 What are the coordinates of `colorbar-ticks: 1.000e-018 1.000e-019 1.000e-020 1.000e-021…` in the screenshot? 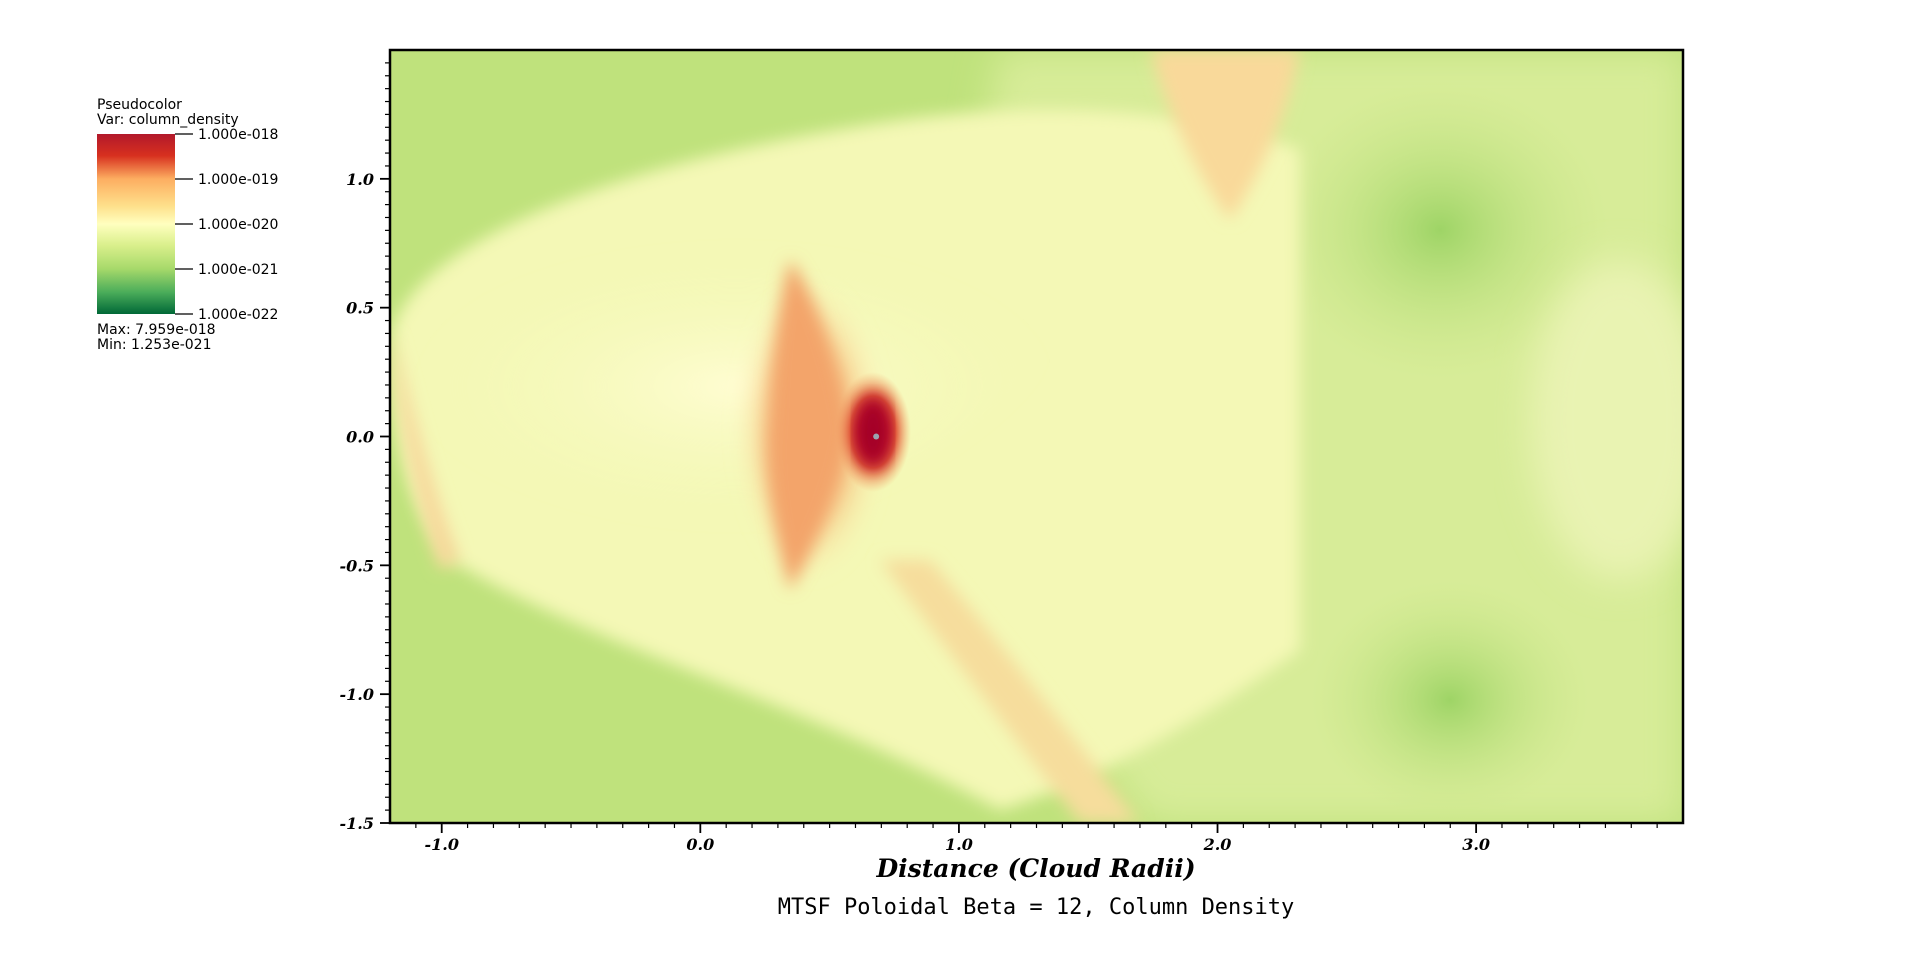 It's located at (226, 225).